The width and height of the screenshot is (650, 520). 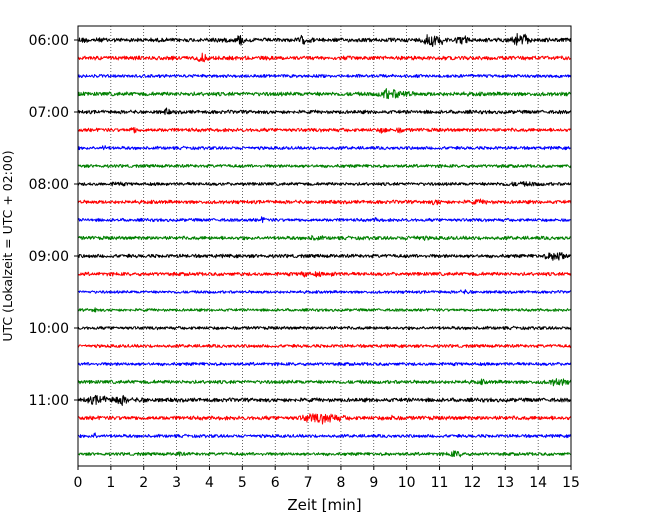 What do you see at coordinates (324, 505) in the screenshot?
I see `x-axis-label: Zeit [min]` at bounding box center [324, 505].